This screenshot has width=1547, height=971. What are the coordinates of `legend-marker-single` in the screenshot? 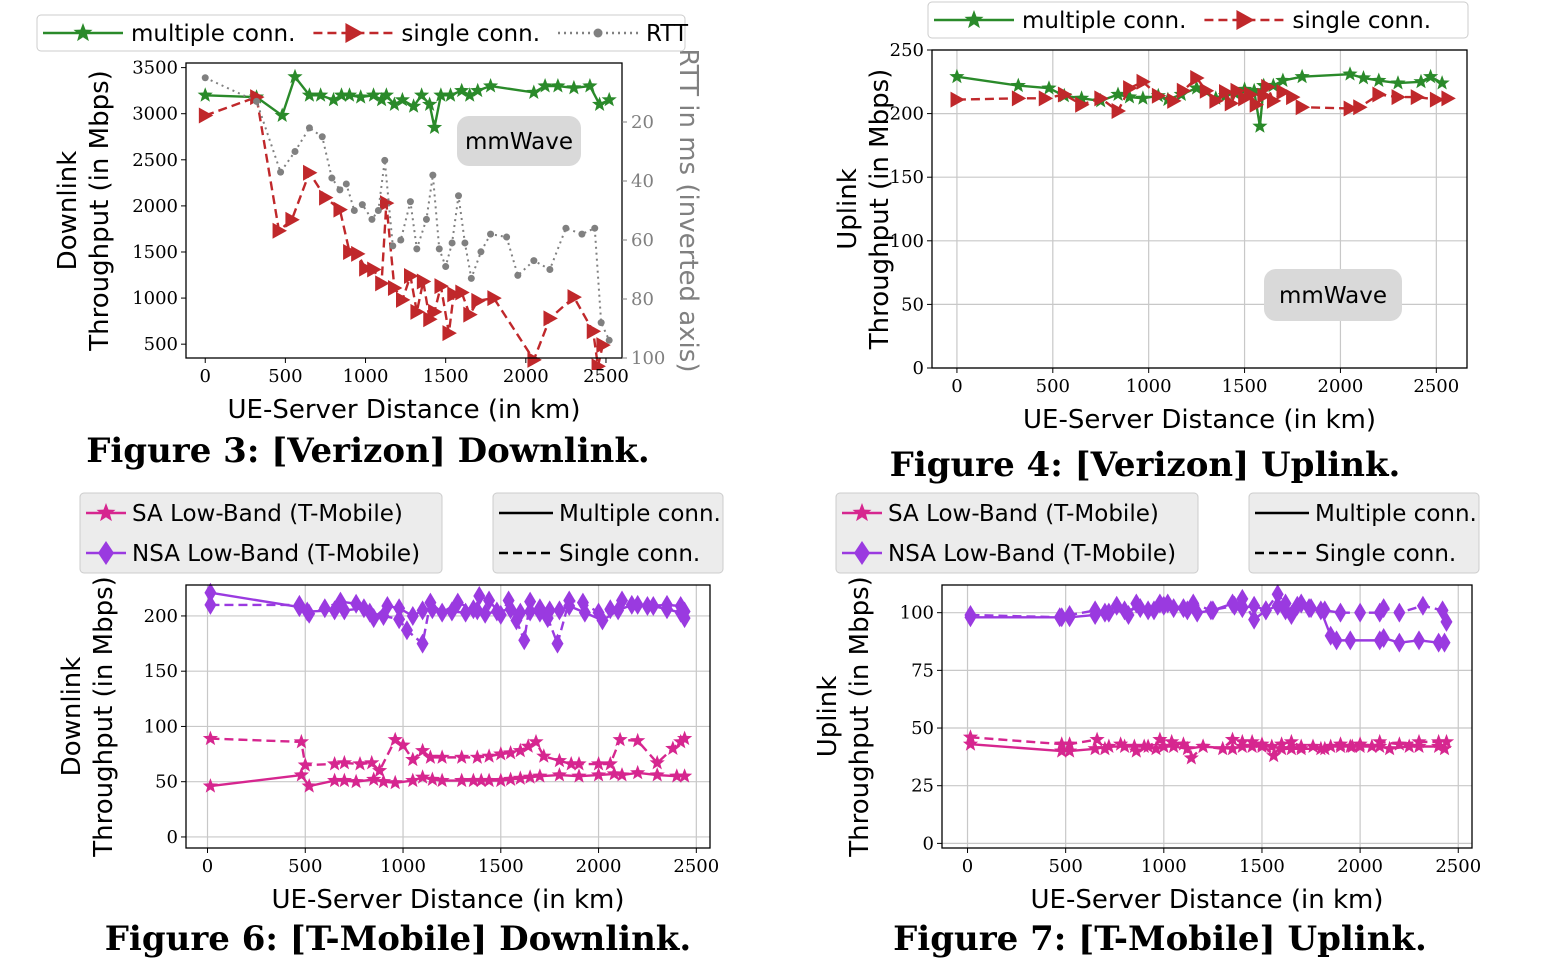 It's located at (1245, 20).